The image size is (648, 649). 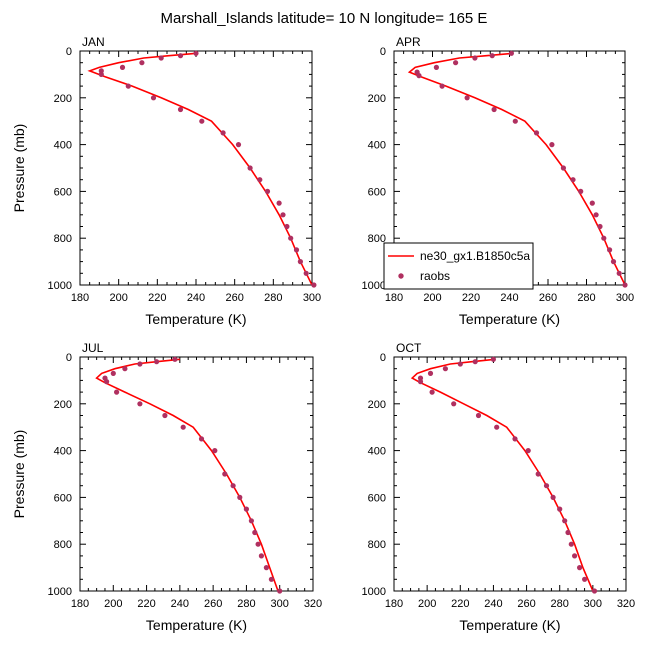 I want to click on x-tick-label: 180, so click(x=80, y=298).